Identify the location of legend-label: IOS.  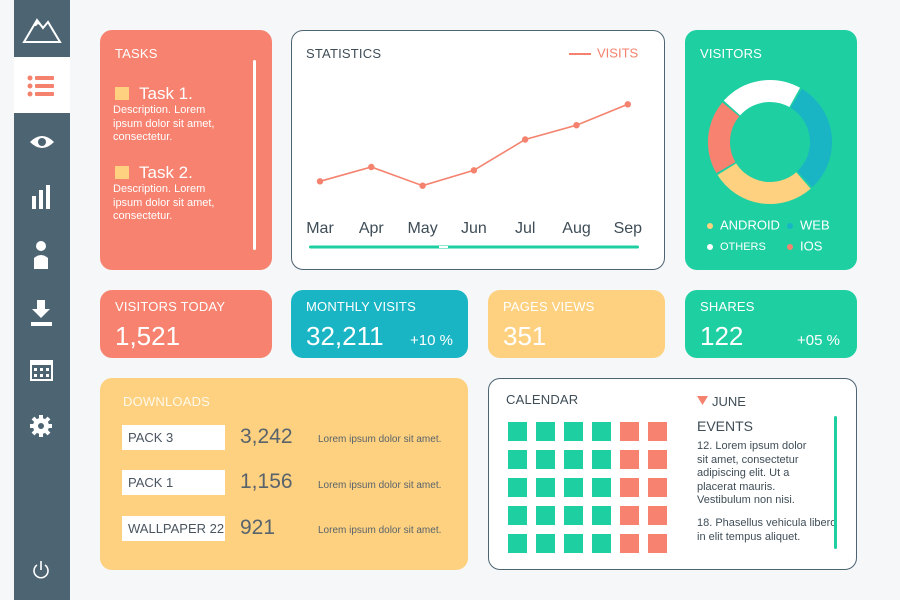
(811, 245).